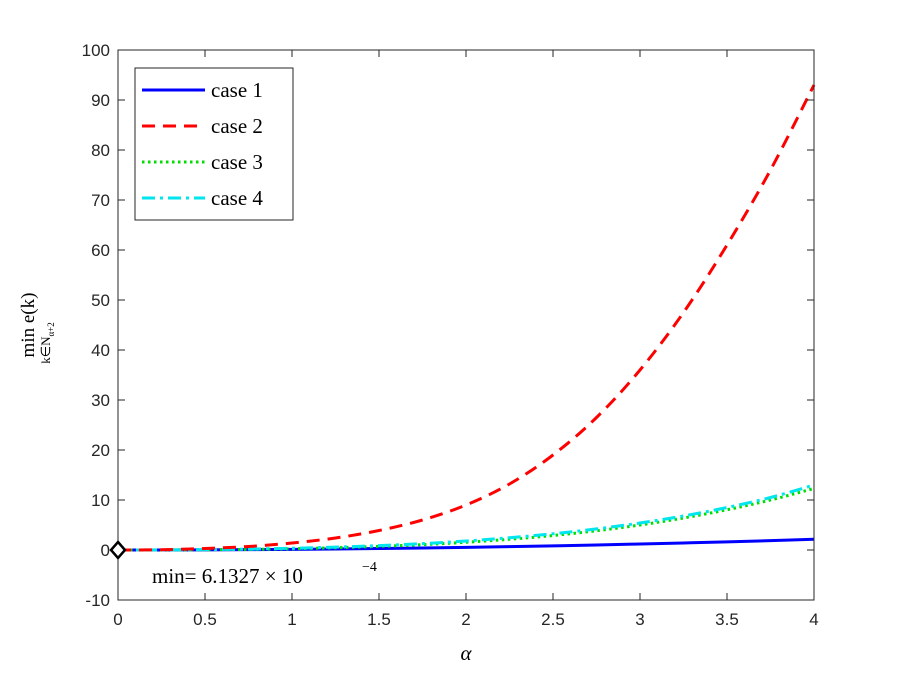 This screenshot has height=675, width=900. What do you see at coordinates (237, 126) in the screenshot?
I see `legend-label-case-2: case 2` at bounding box center [237, 126].